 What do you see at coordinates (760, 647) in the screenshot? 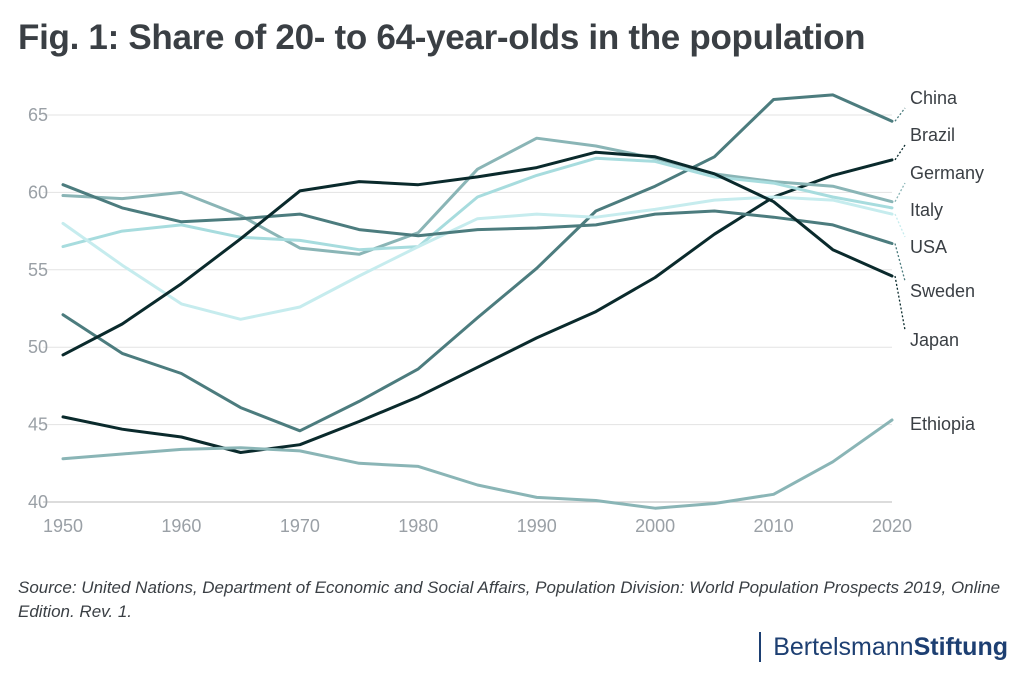
I see `logo-divider` at bounding box center [760, 647].